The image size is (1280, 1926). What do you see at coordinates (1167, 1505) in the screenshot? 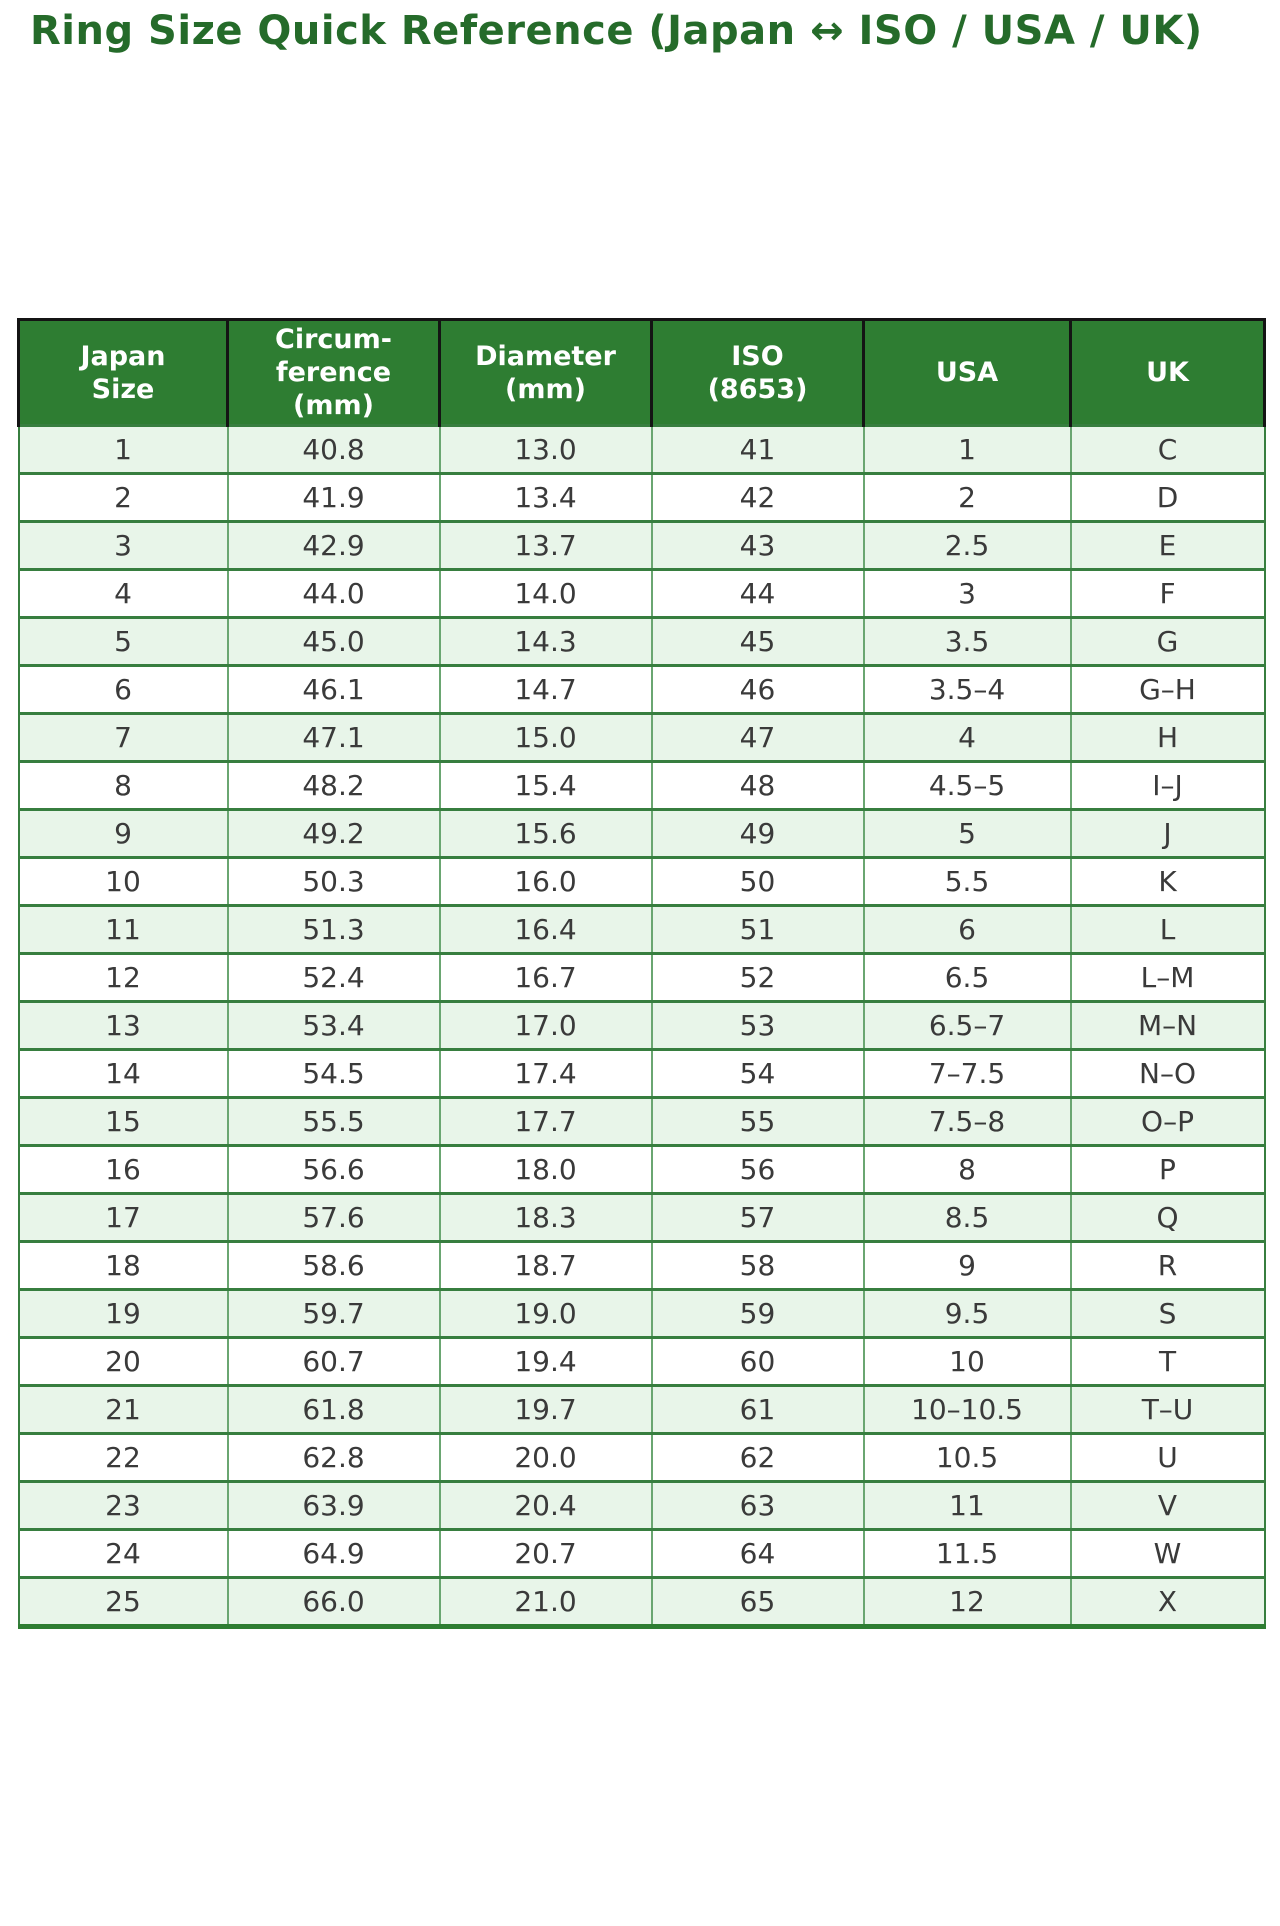
I see `table-cell: V` at bounding box center [1167, 1505].